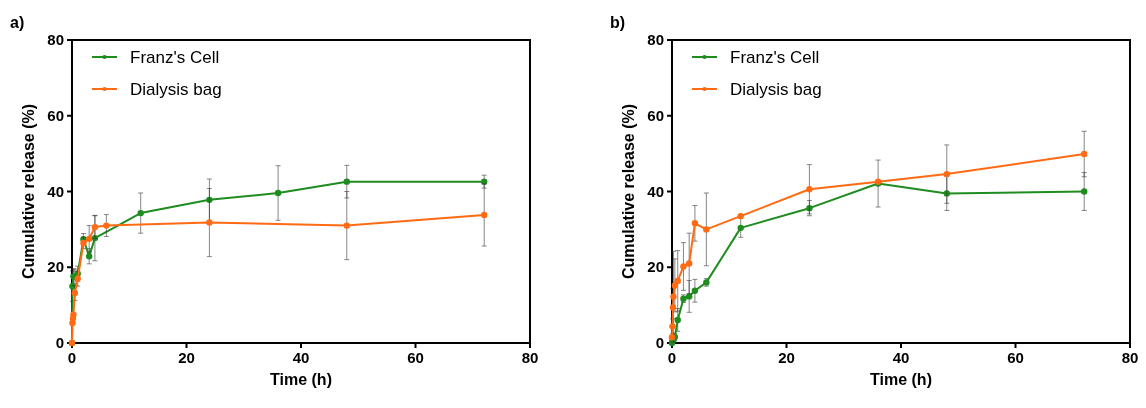 Image resolution: width=1146 pixels, height=408 pixels. I want to click on chart-title: b), so click(618, 22).